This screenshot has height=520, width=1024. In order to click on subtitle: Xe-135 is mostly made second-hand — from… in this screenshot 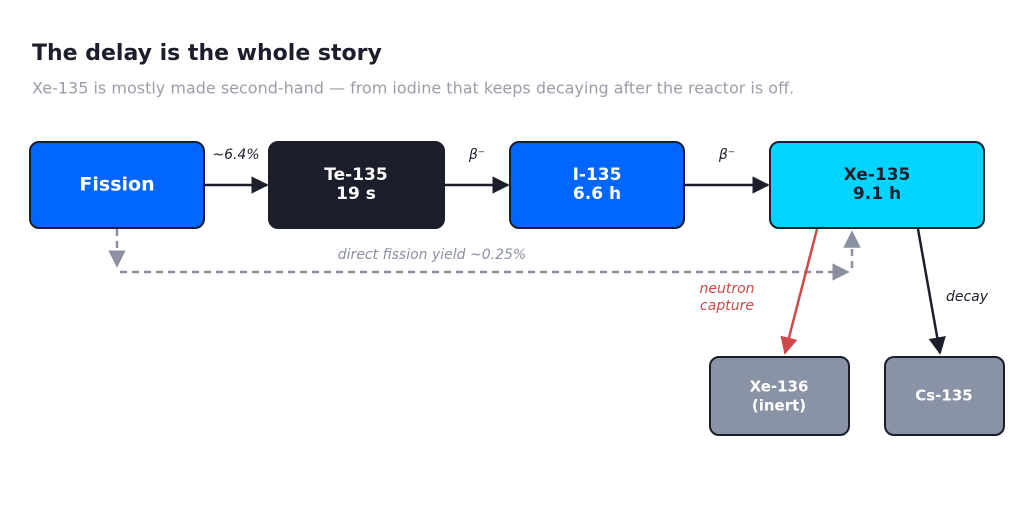, I will do `click(413, 88)`.